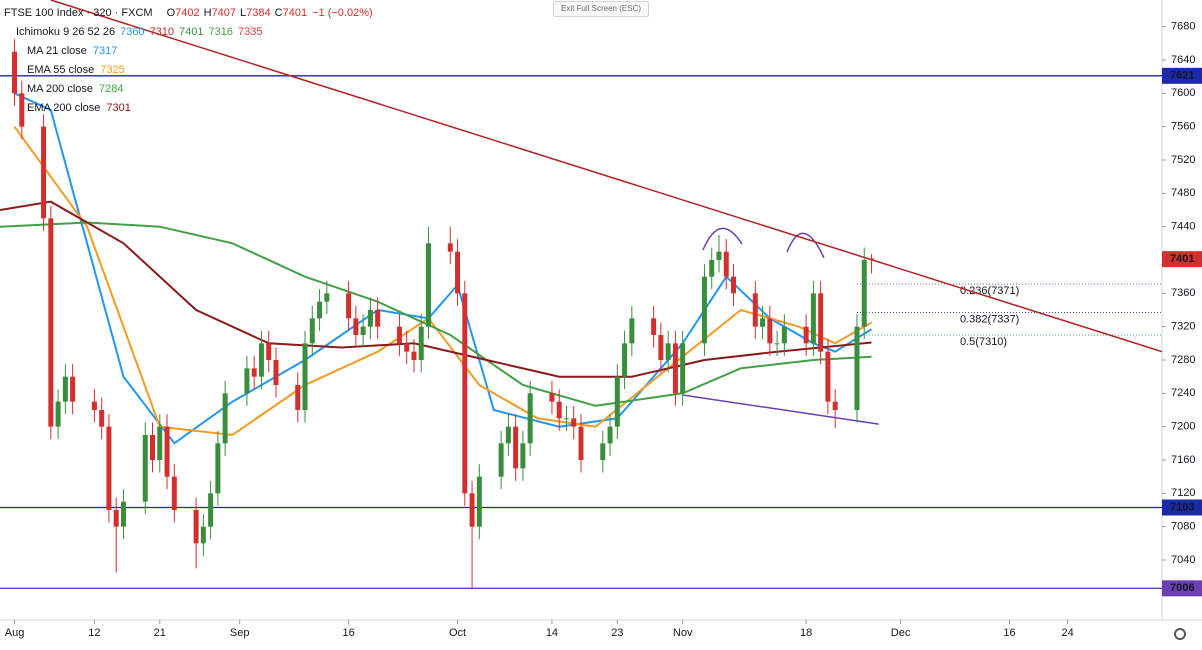  What do you see at coordinates (601, 9) in the screenshot?
I see `exit-full-screen-button: Exit Full Screen (ESC)` at bounding box center [601, 9].